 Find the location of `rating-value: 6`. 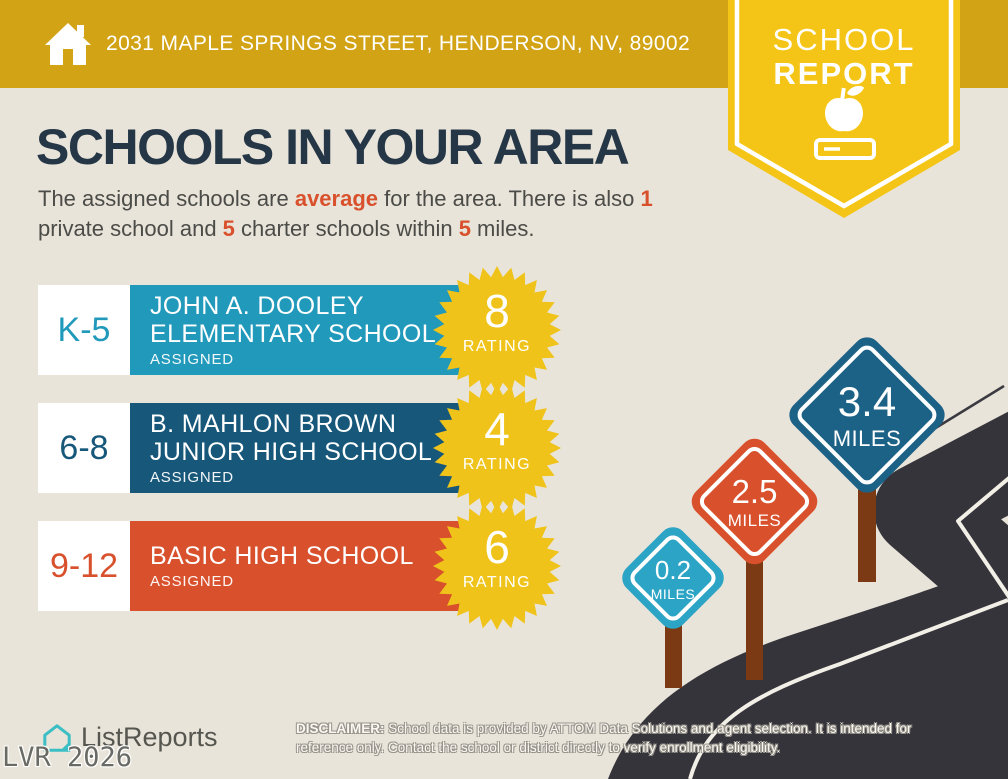

rating-value: 6 is located at coordinates (497, 547).